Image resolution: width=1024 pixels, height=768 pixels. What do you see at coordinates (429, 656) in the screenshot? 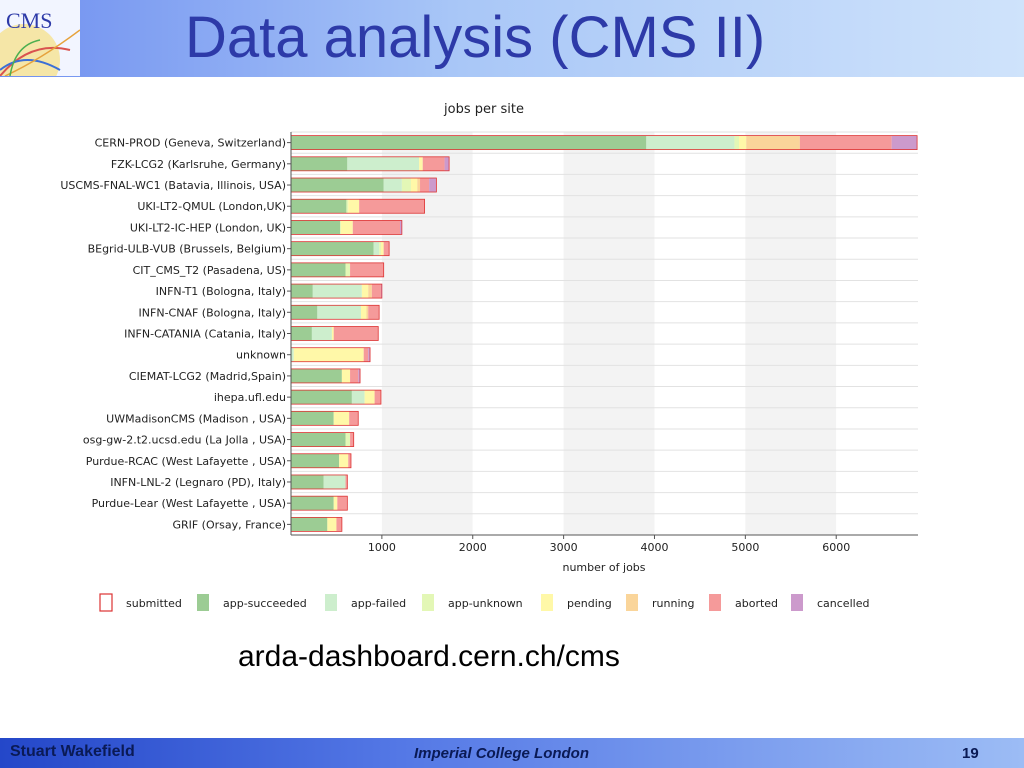
I see `dashboard-url: arda-dashboard.cern.ch/cms` at bounding box center [429, 656].